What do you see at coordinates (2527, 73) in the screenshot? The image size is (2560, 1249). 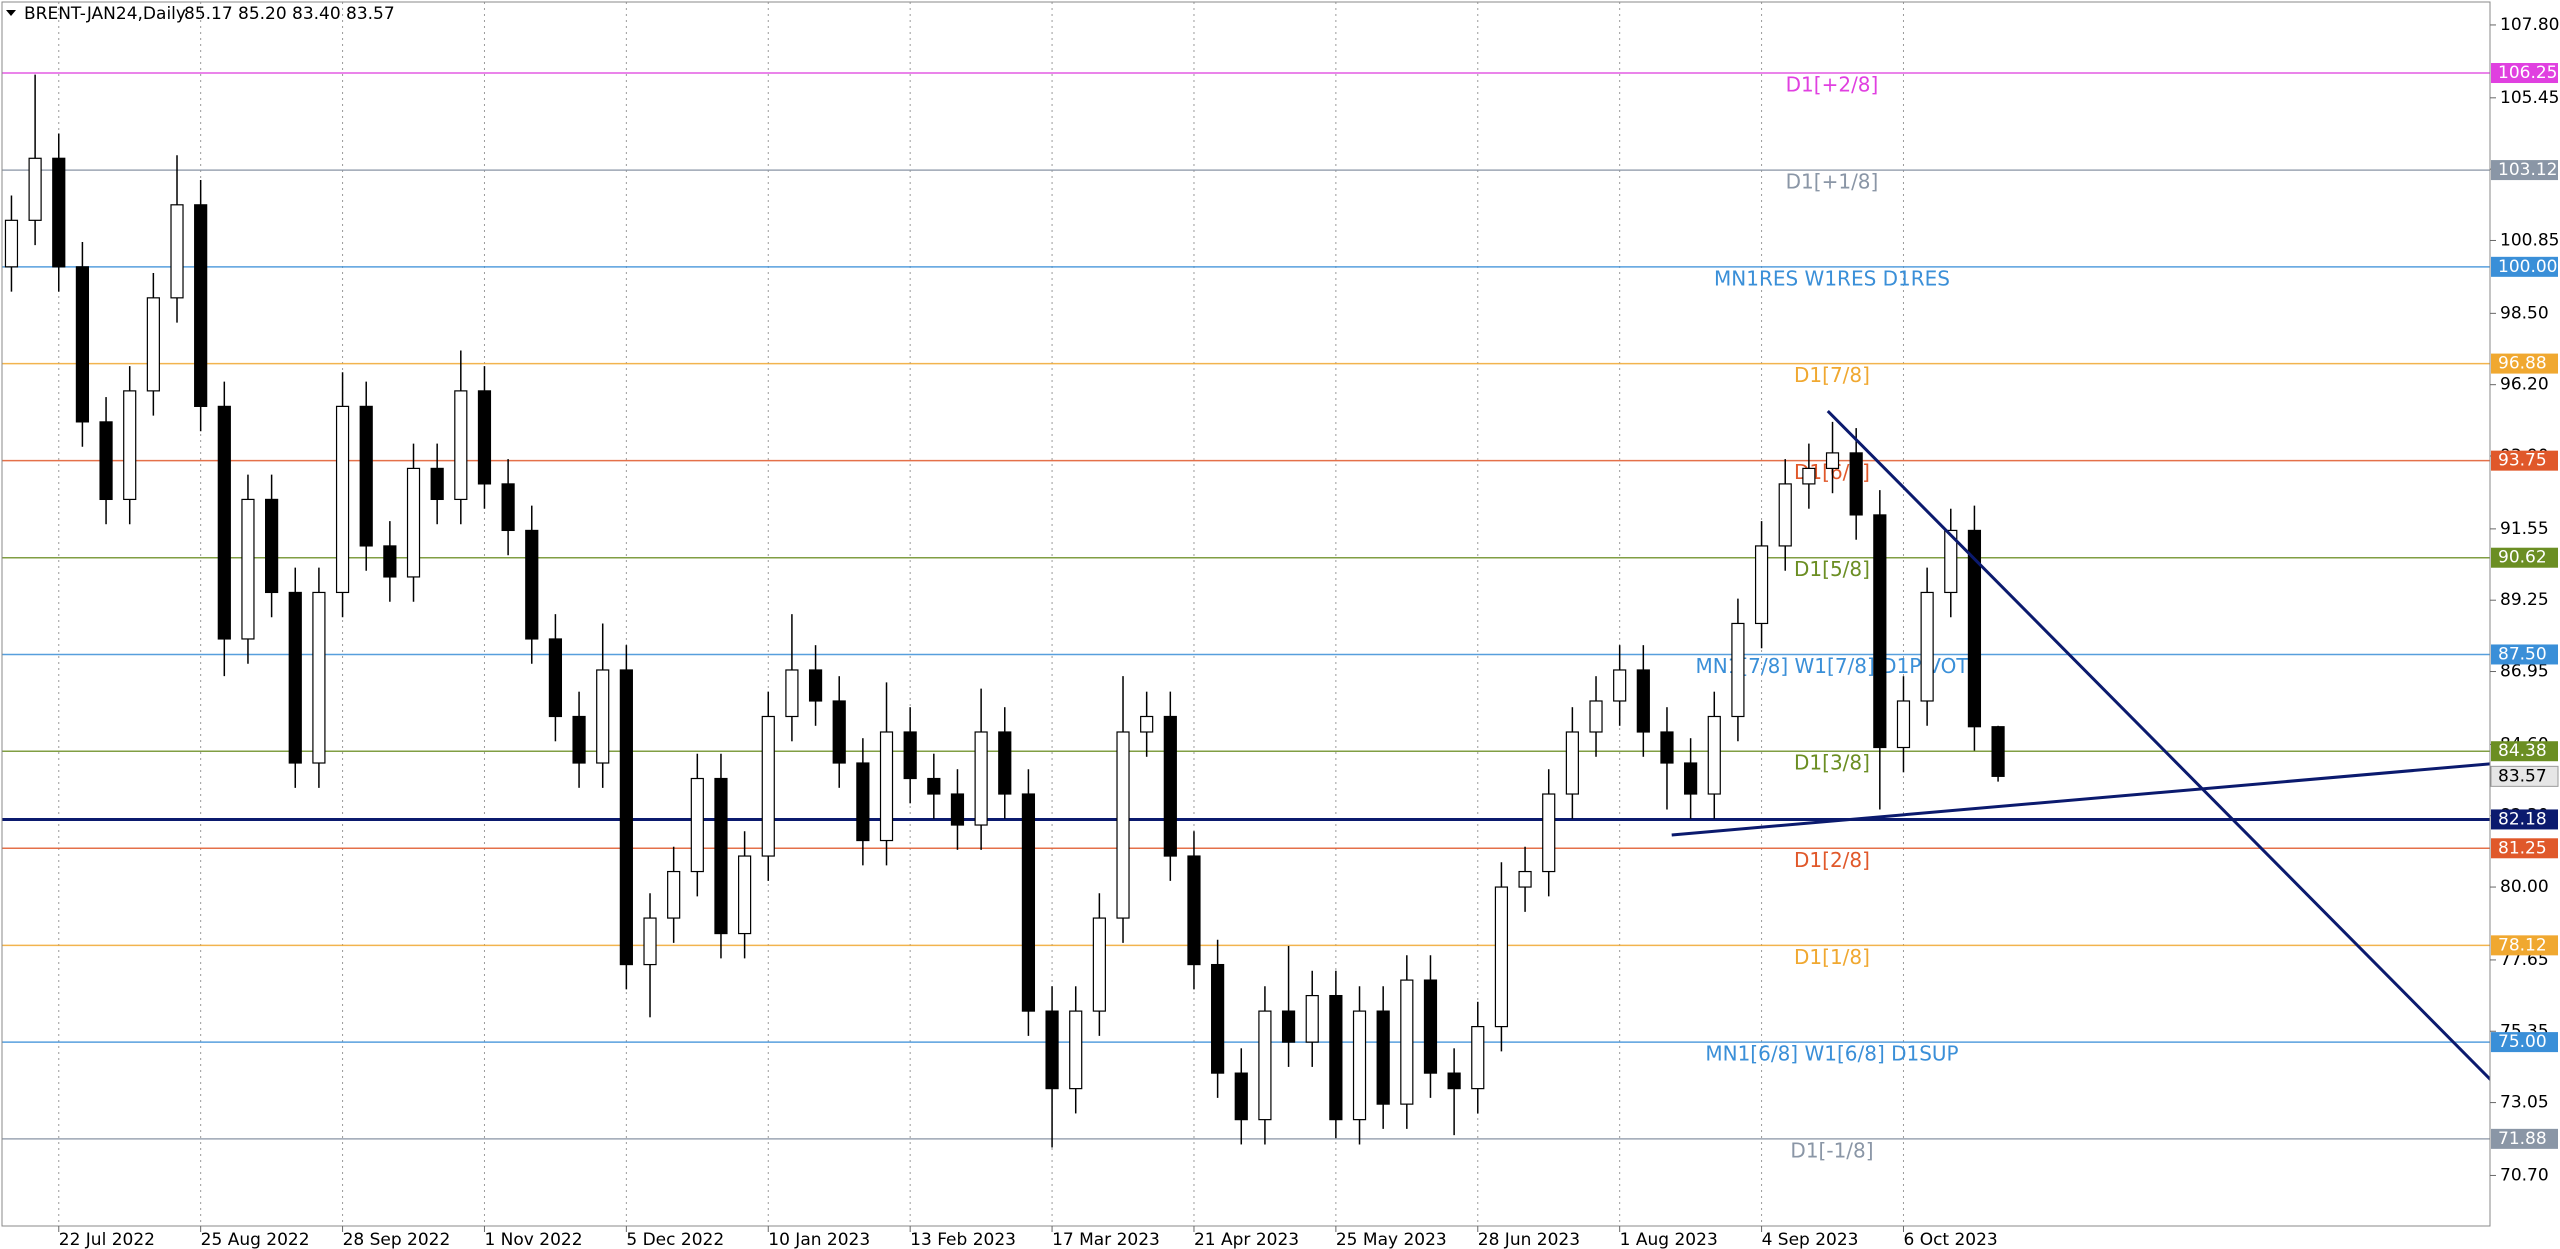 I see `price-tag-label: 106.25` at bounding box center [2527, 73].